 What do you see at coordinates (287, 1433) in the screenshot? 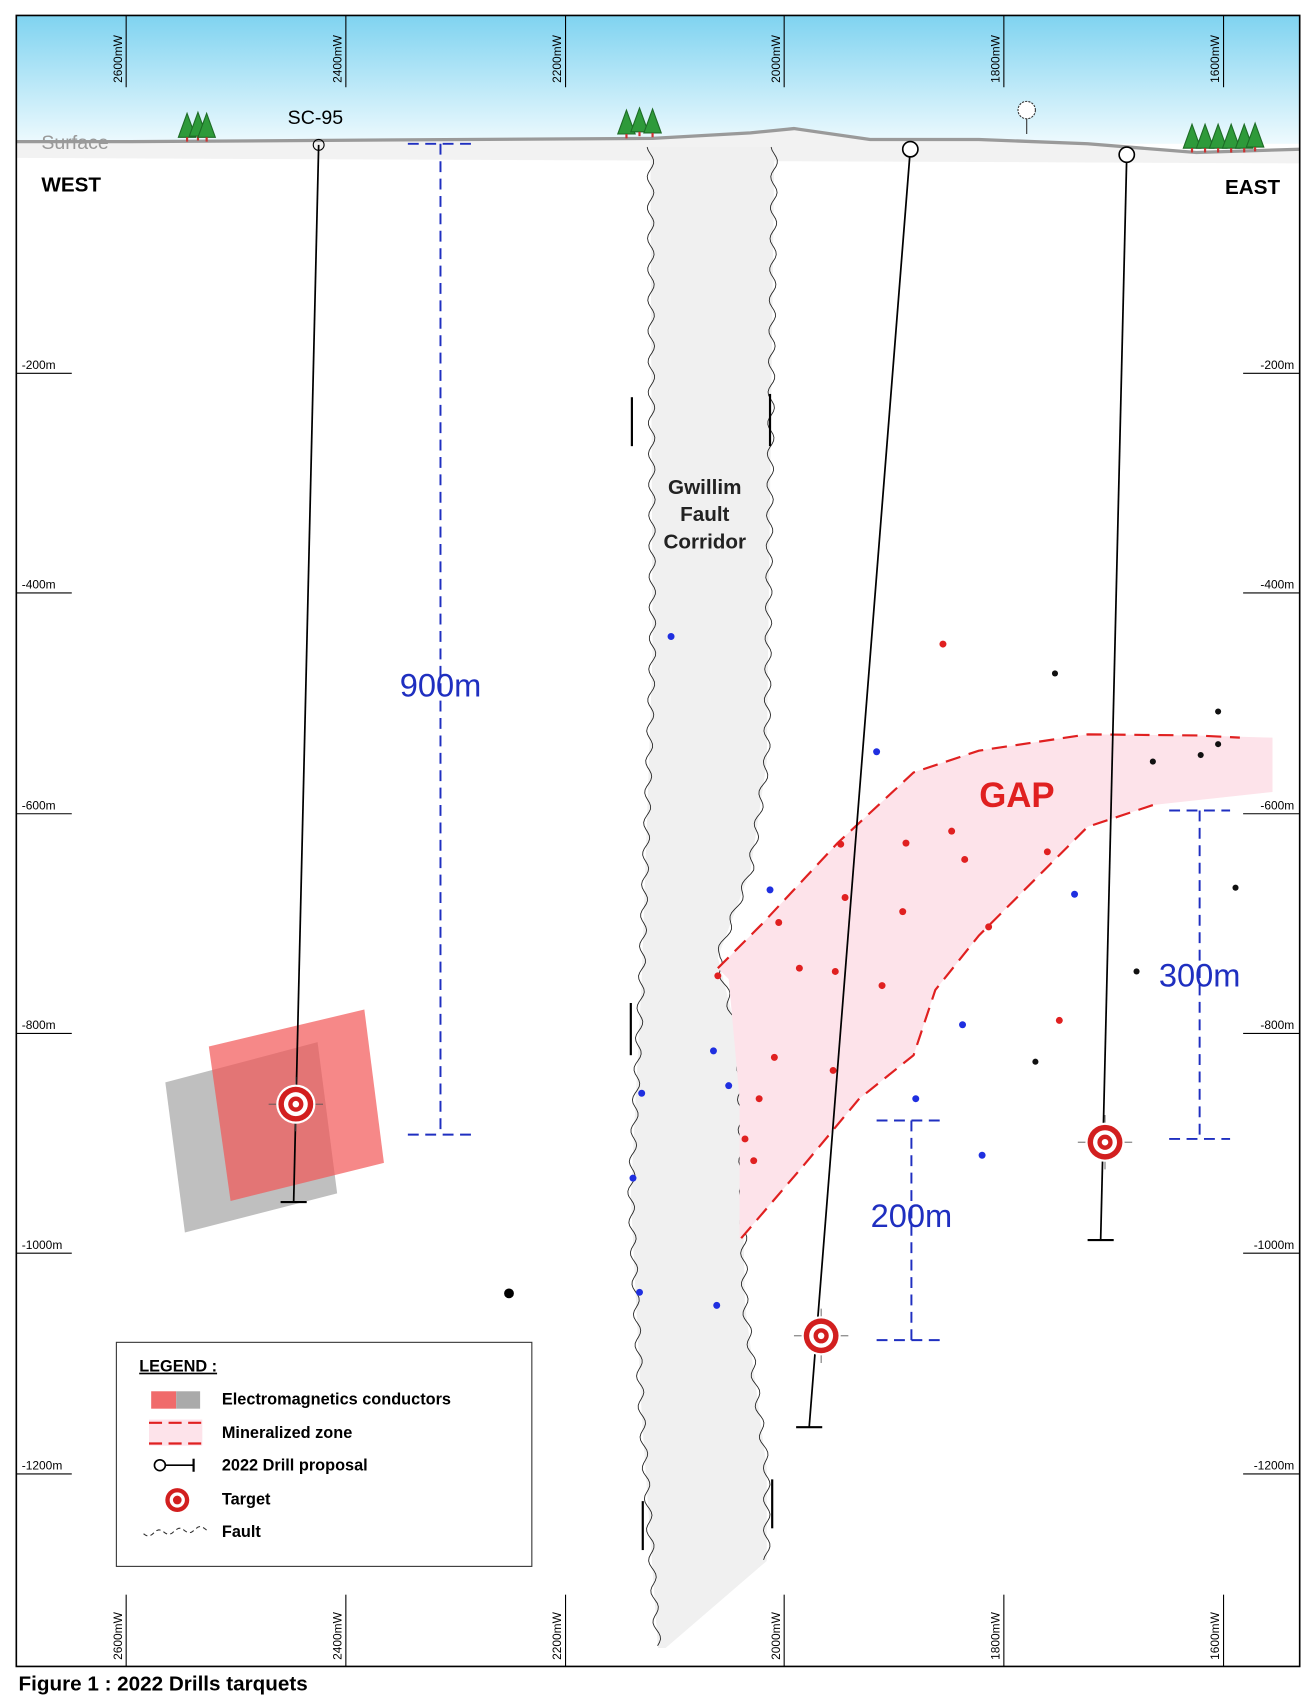
I see `legend-item: Mineralized zone` at bounding box center [287, 1433].